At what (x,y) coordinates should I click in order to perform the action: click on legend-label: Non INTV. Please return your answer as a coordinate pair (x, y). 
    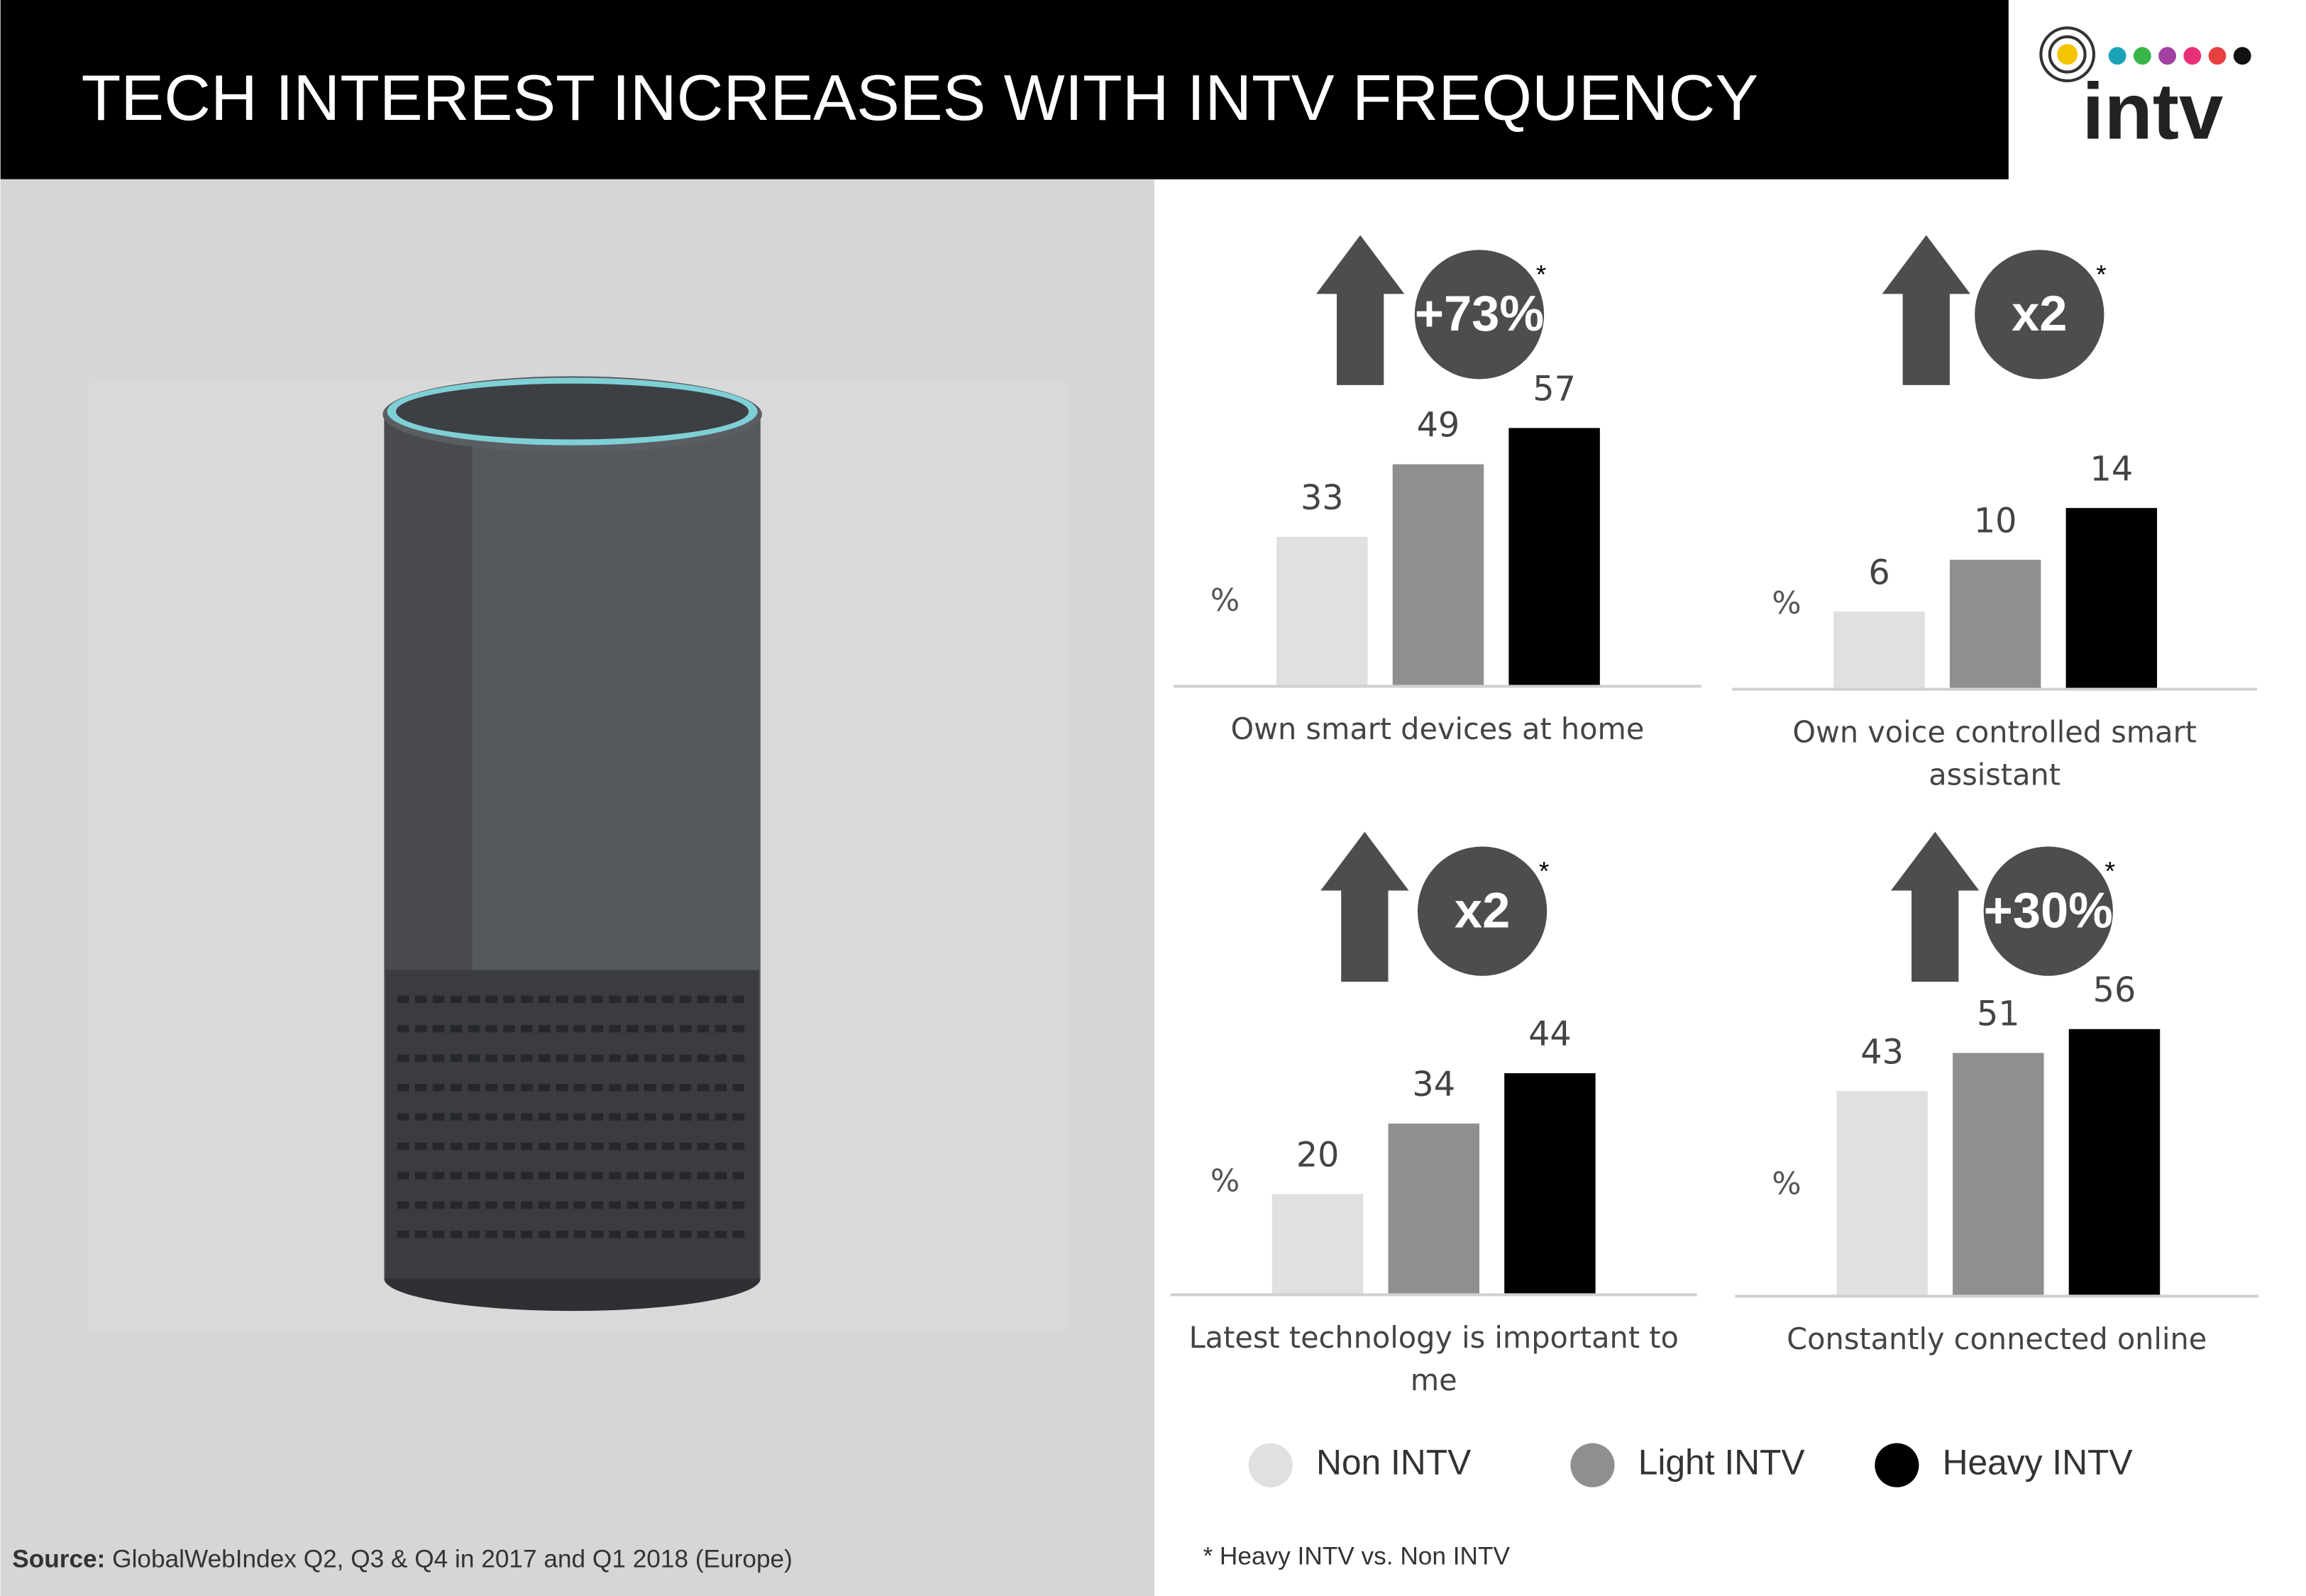
    Looking at the image, I should click on (1393, 1463).